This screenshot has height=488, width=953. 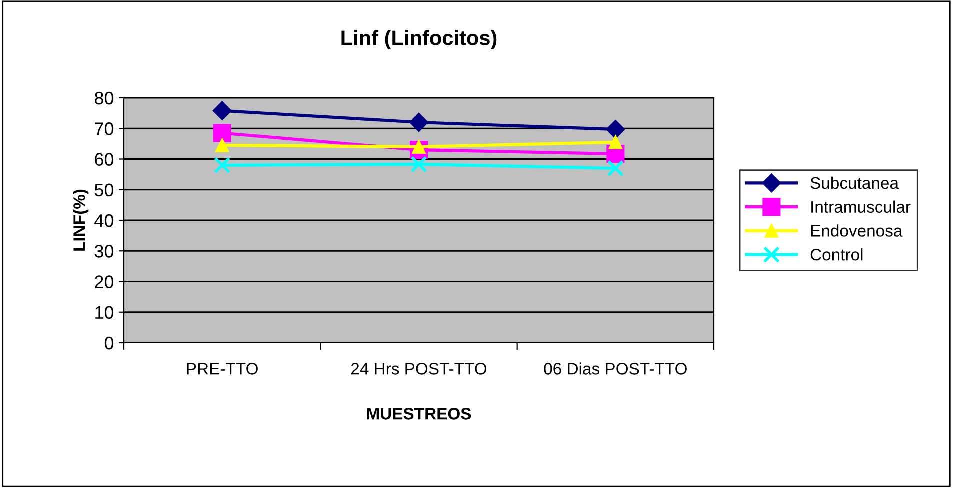 What do you see at coordinates (109, 343) in the screenshot?
I see `y-tick-label: 0` at bounding box center [109, 343].